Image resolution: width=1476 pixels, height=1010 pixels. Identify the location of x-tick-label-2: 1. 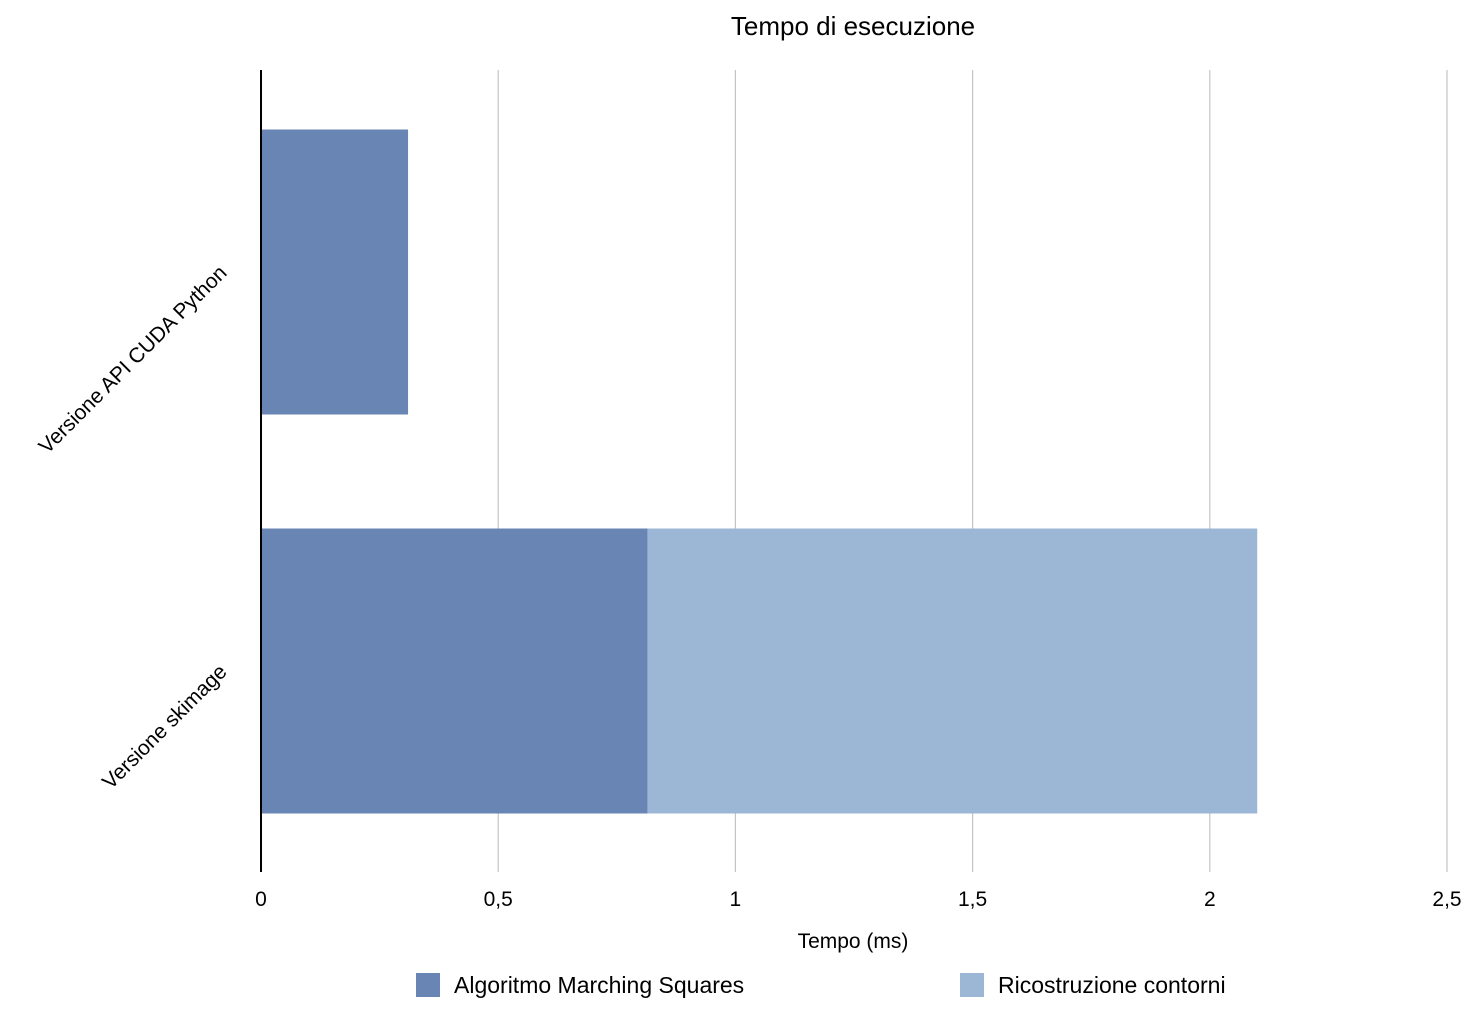
(736, 899).